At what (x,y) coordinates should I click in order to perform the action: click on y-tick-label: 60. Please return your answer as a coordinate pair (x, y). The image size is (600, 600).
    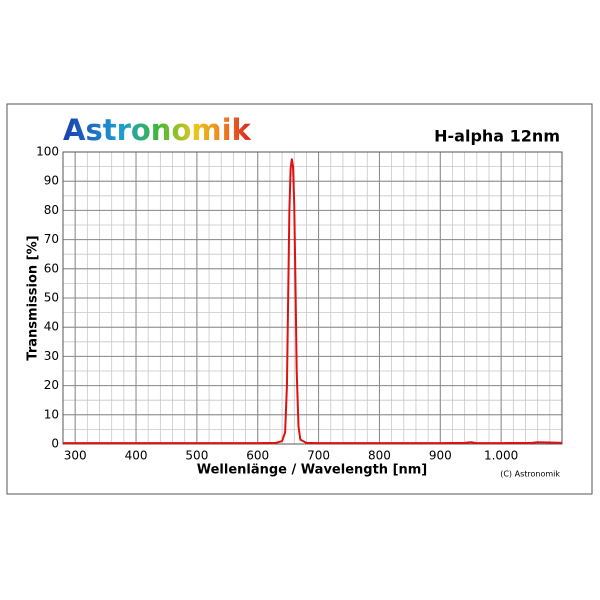
    Looking at the image, I should click on (51, 268).